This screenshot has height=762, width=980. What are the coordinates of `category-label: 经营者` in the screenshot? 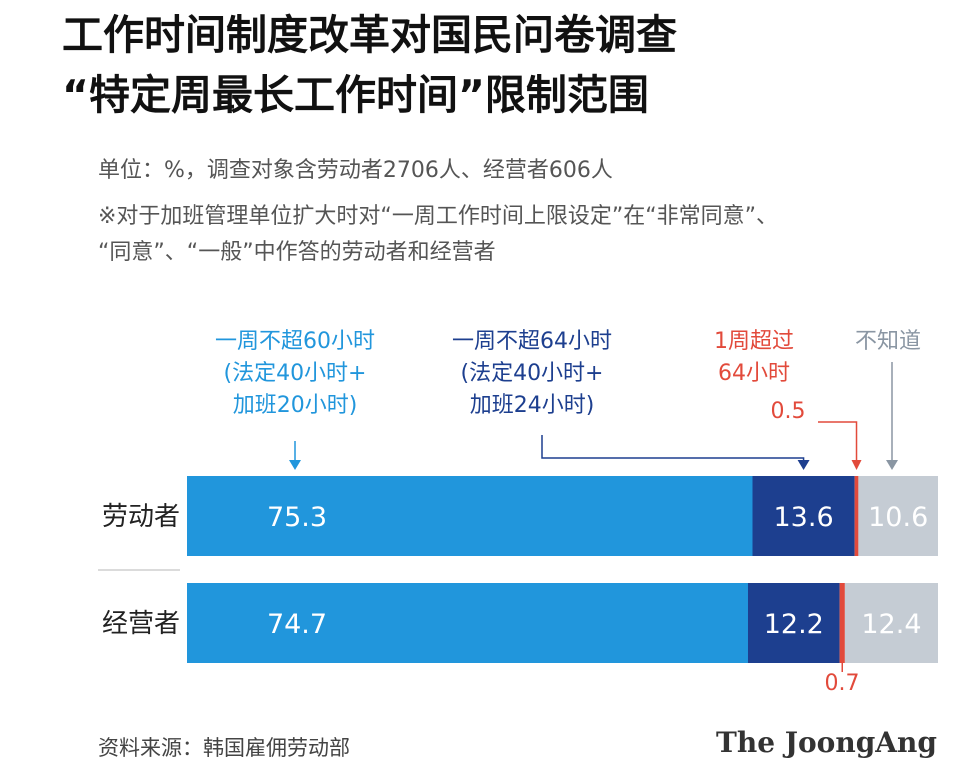 It's located at (141, 624).